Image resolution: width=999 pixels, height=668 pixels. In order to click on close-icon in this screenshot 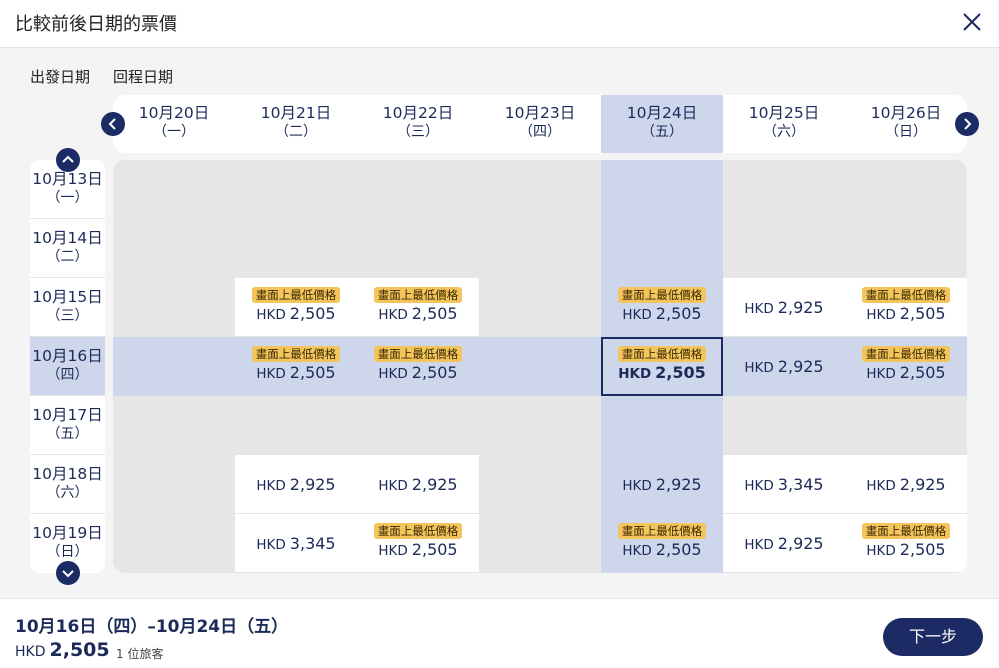, I will do `click(972, 22)`.